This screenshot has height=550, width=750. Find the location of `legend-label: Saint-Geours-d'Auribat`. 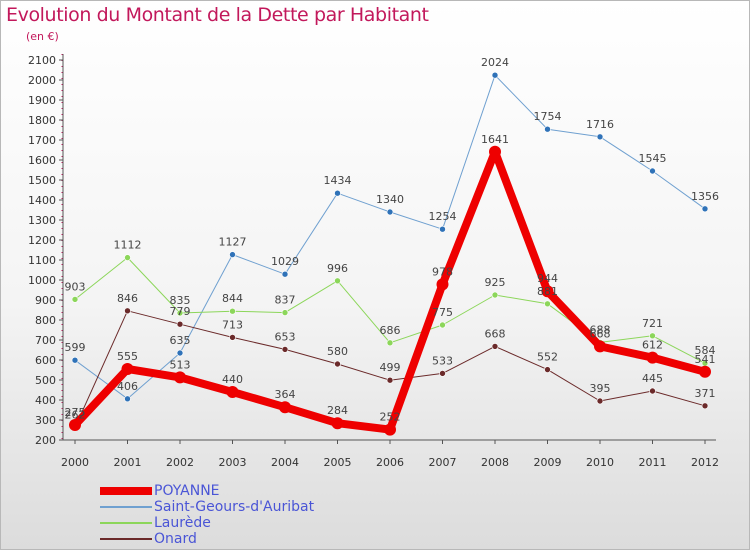

legend-label: Saint-Geours-d'Auribat is located at coordinates (234, 507).